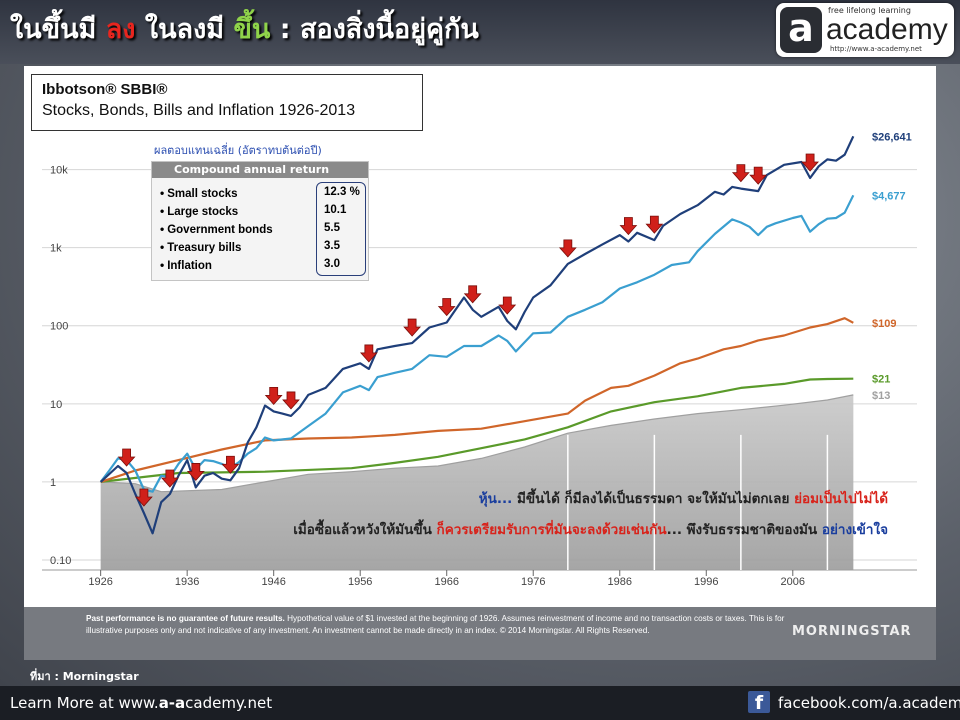 The width and height of the screenshot is (960, 720). I want to click on legend-item-treasury-bills: • Treasury bills, so click(200, 248).